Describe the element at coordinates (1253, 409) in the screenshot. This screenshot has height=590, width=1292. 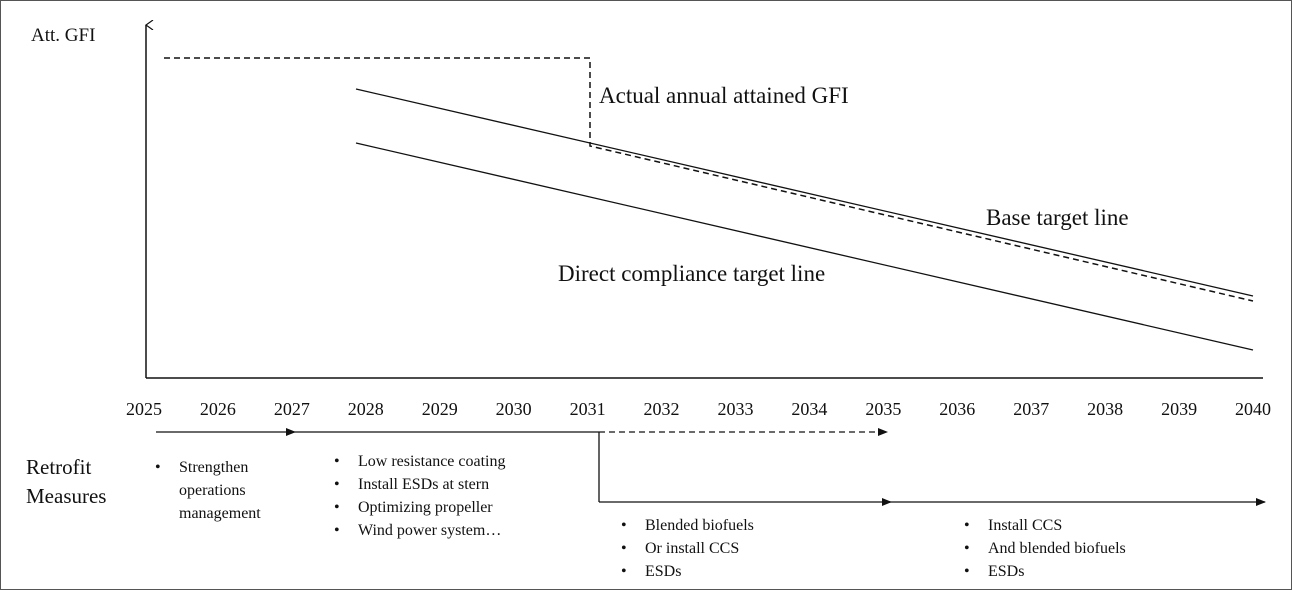
I see `year-label: 2040` at that location.